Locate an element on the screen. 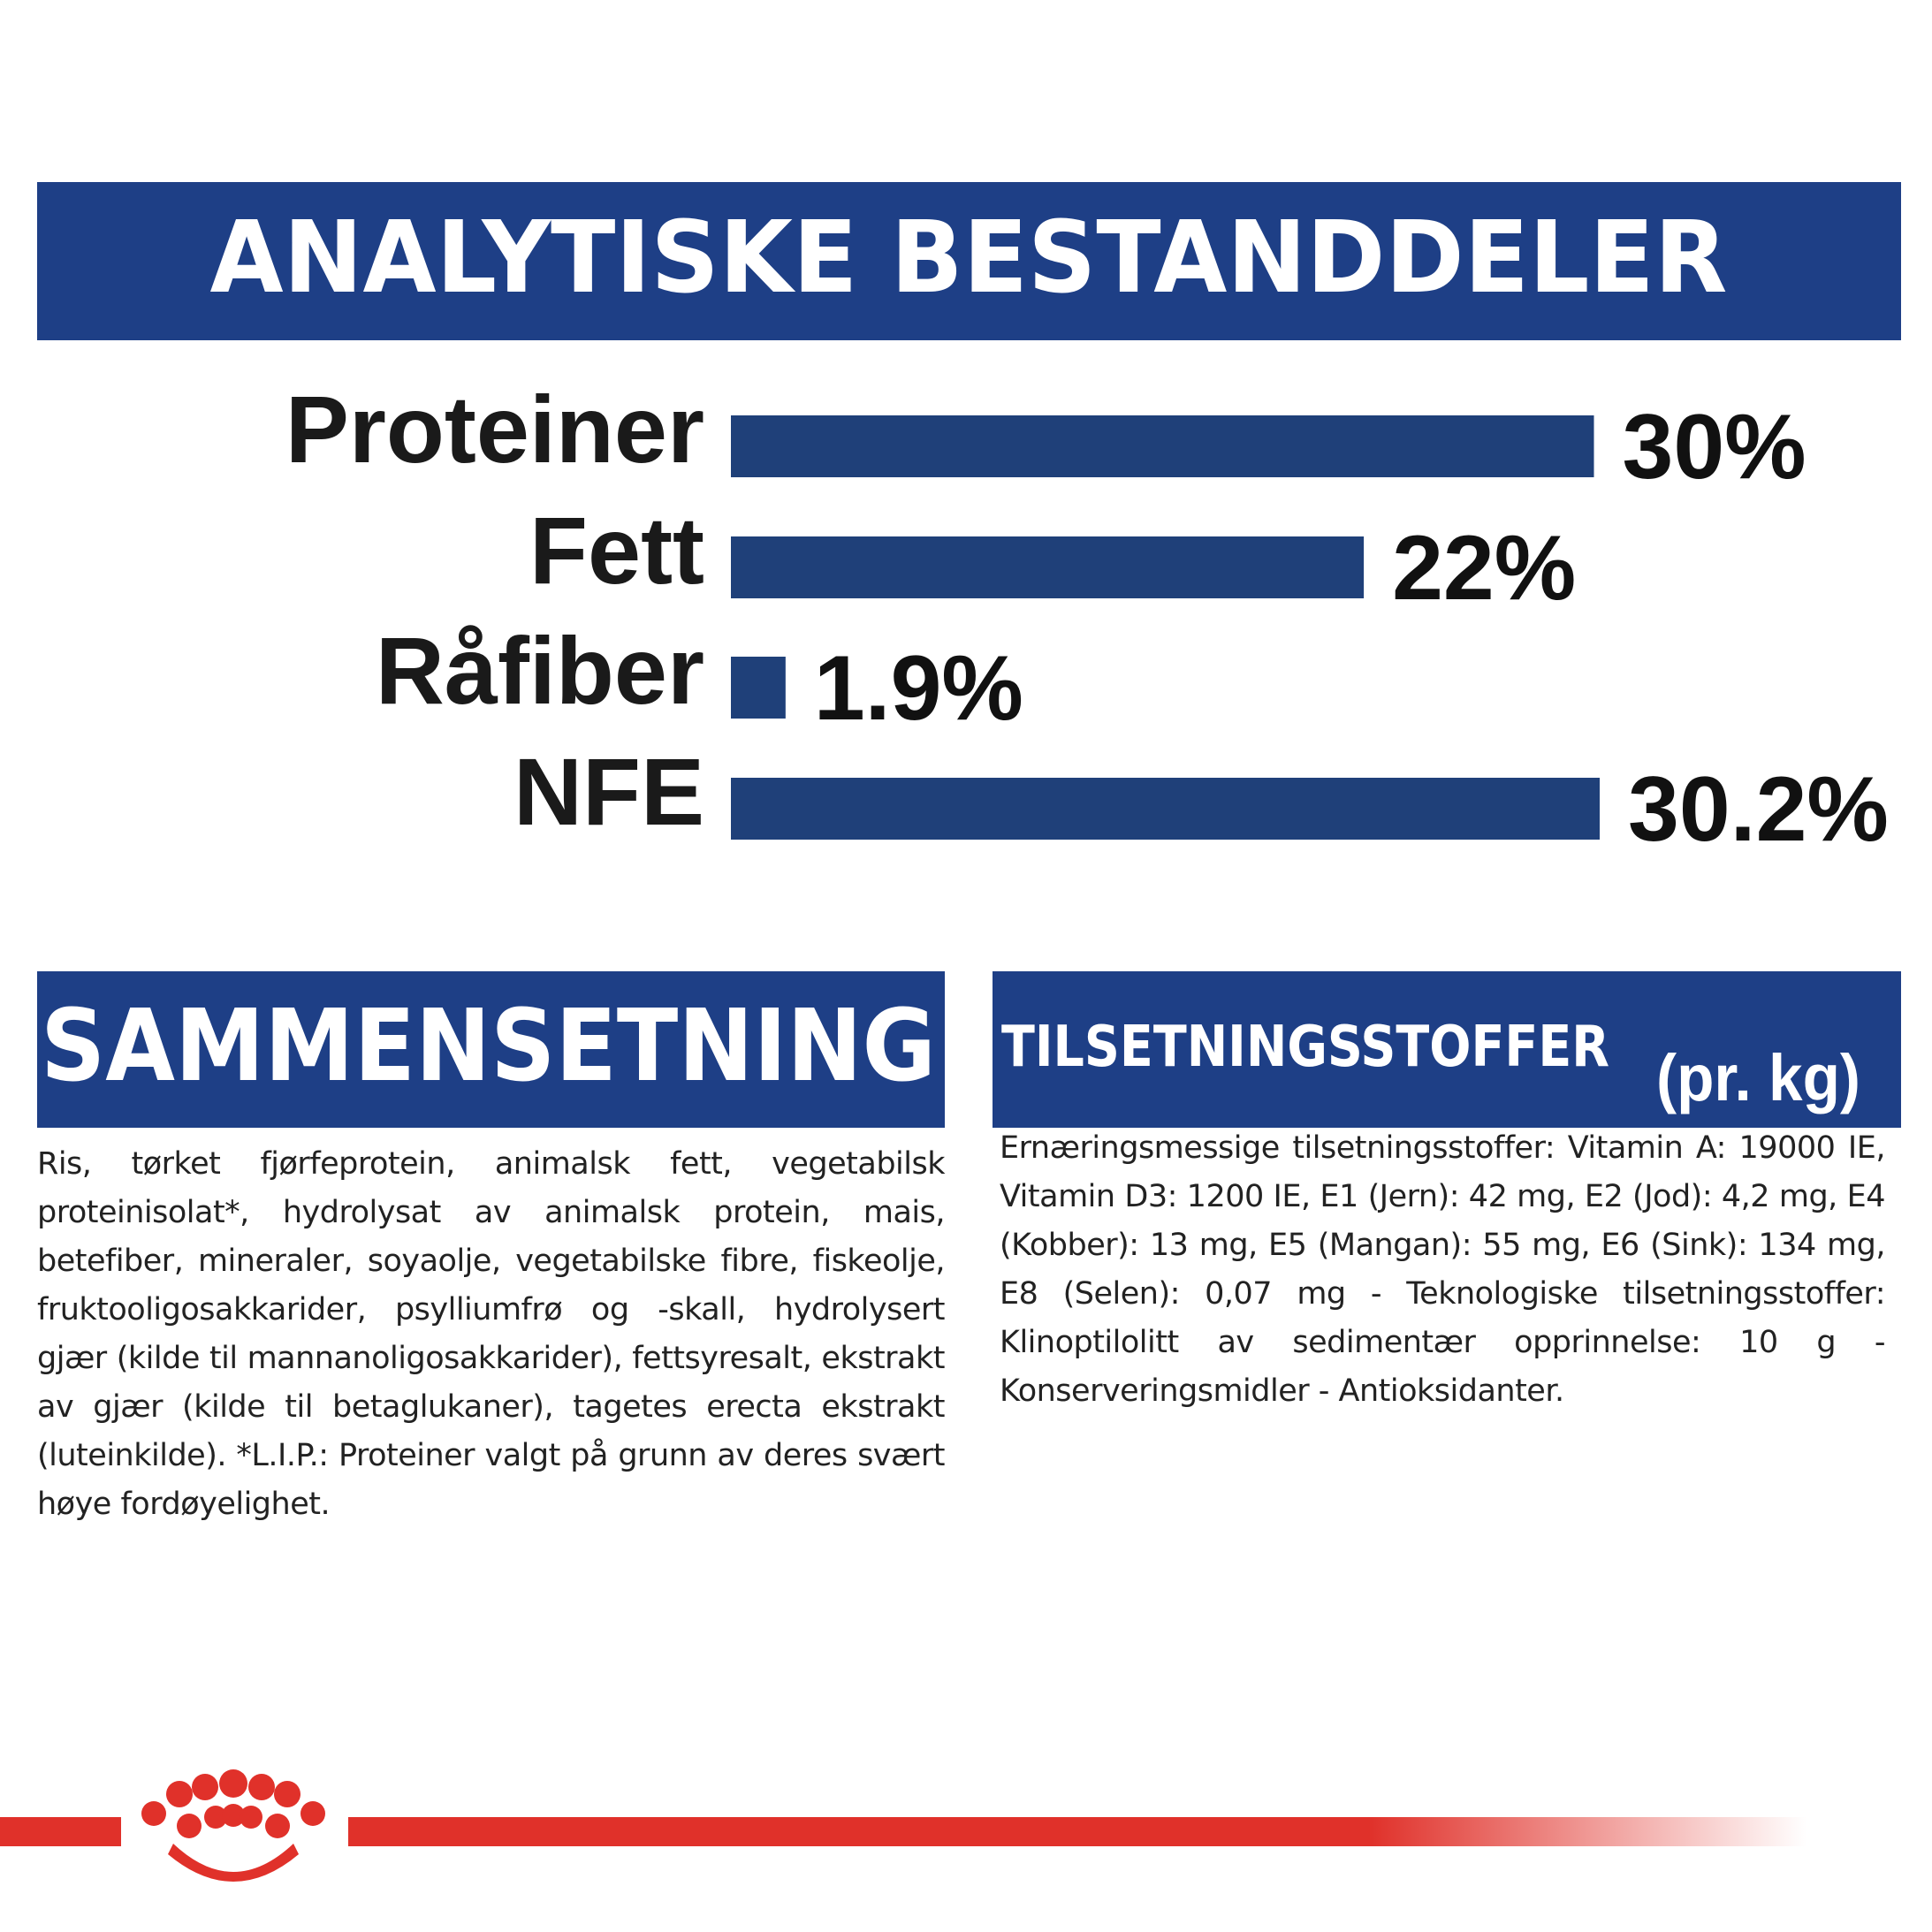  title-banner is located at coordinates (969, 261).